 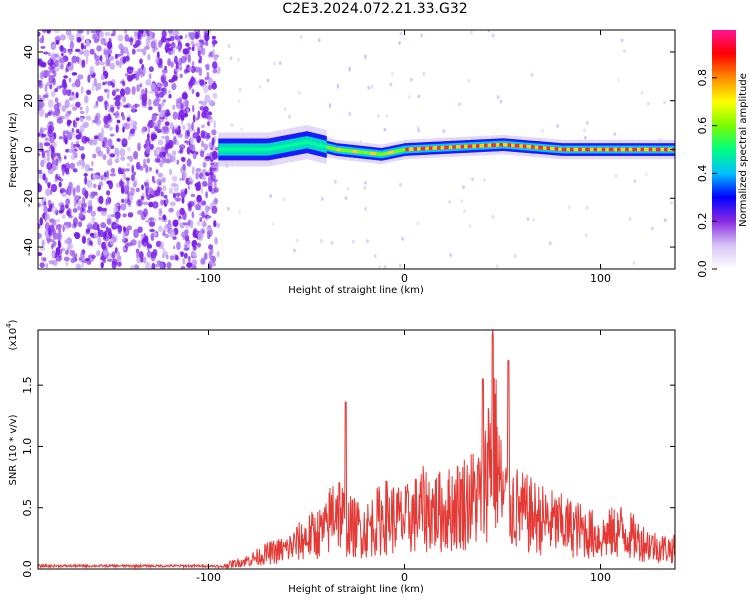 What do you see at coordinates (330, 106) in the screenshot?
I see `signal-streak` at bounding box center [330, 106].